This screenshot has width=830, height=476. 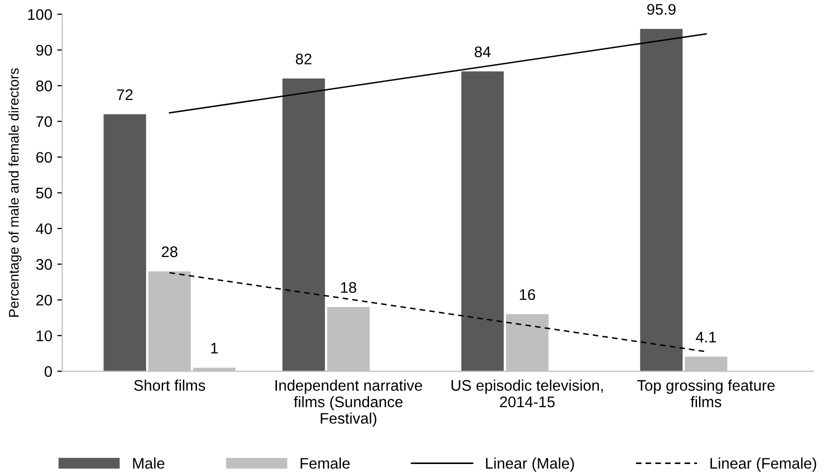 What do you see at coordinates (40, 14) in the screenshot?
I see `y-tick-label: 100` at bounding box center [40, 14].